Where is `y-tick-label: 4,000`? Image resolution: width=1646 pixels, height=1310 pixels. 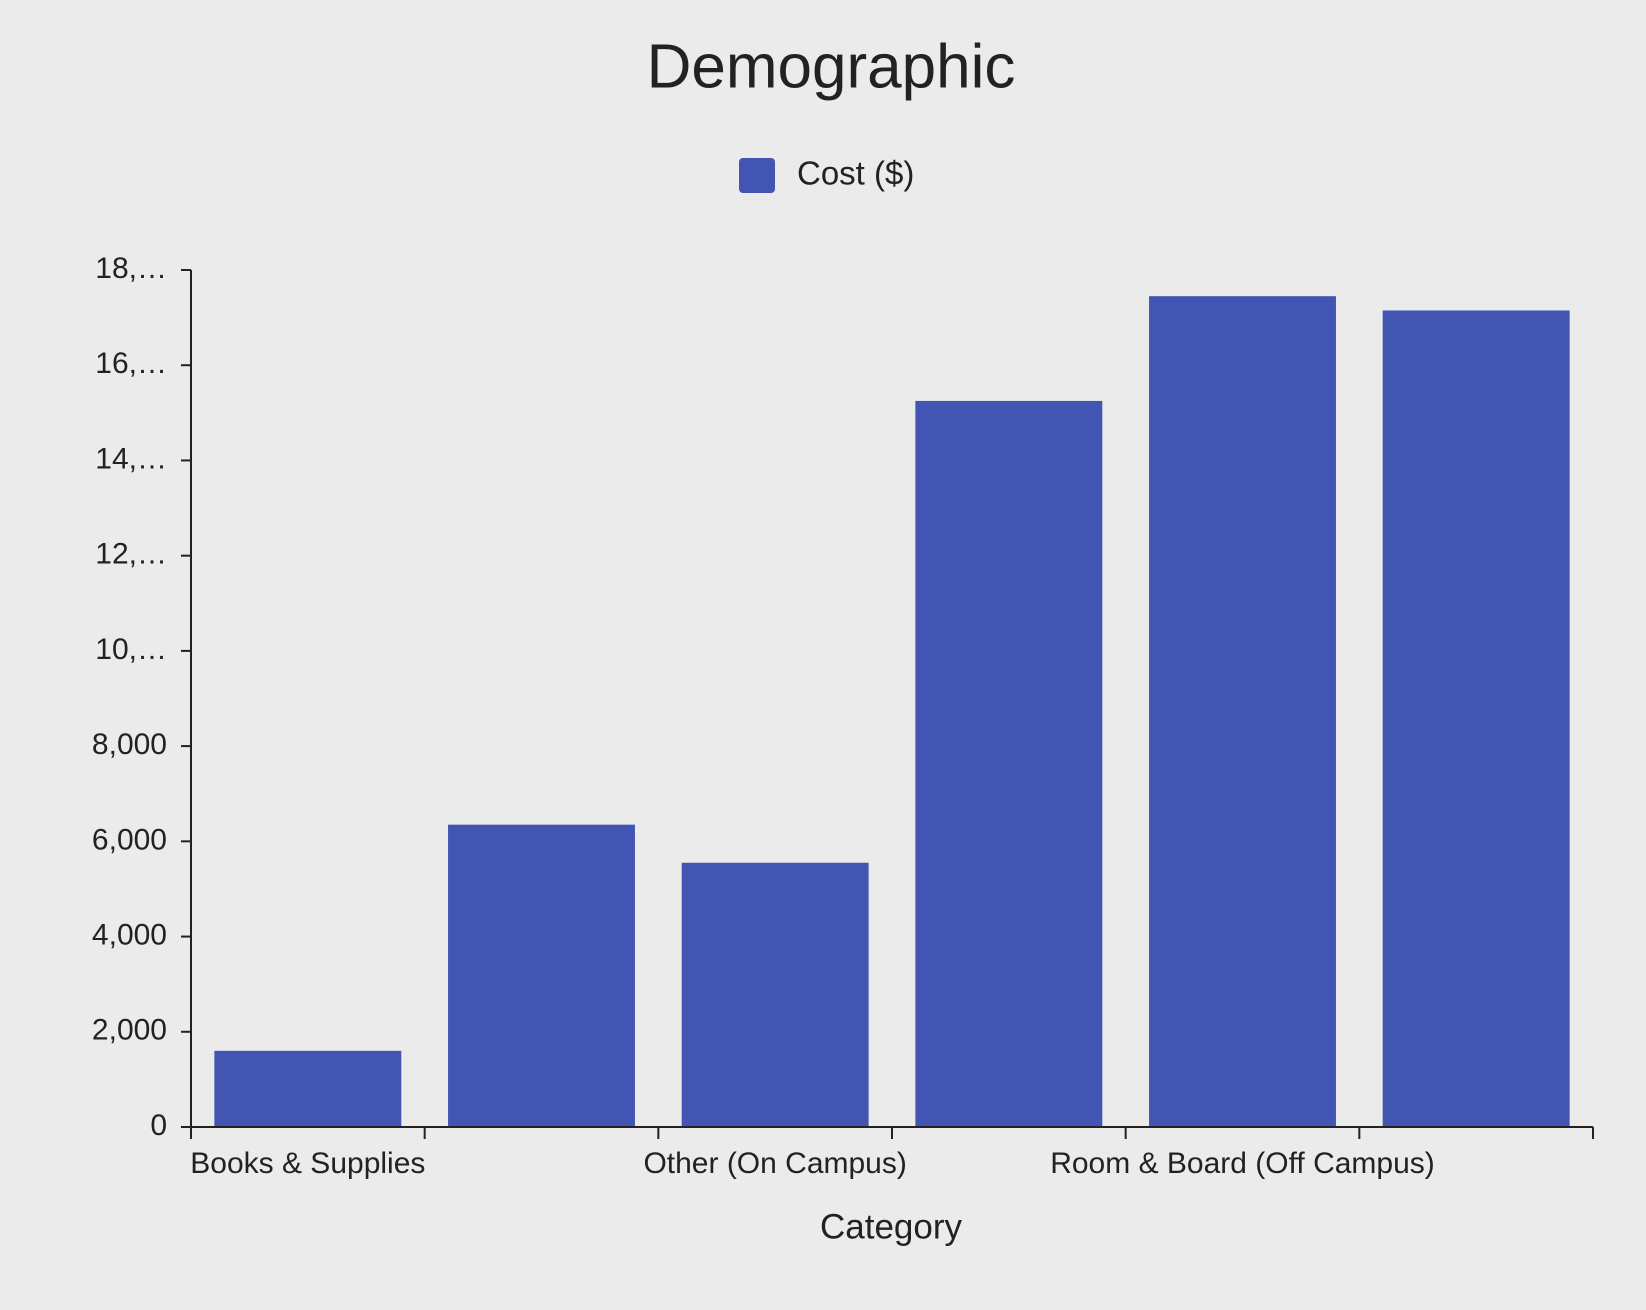 y-tick-label: 4,000 is located at coordinates (129, 934).